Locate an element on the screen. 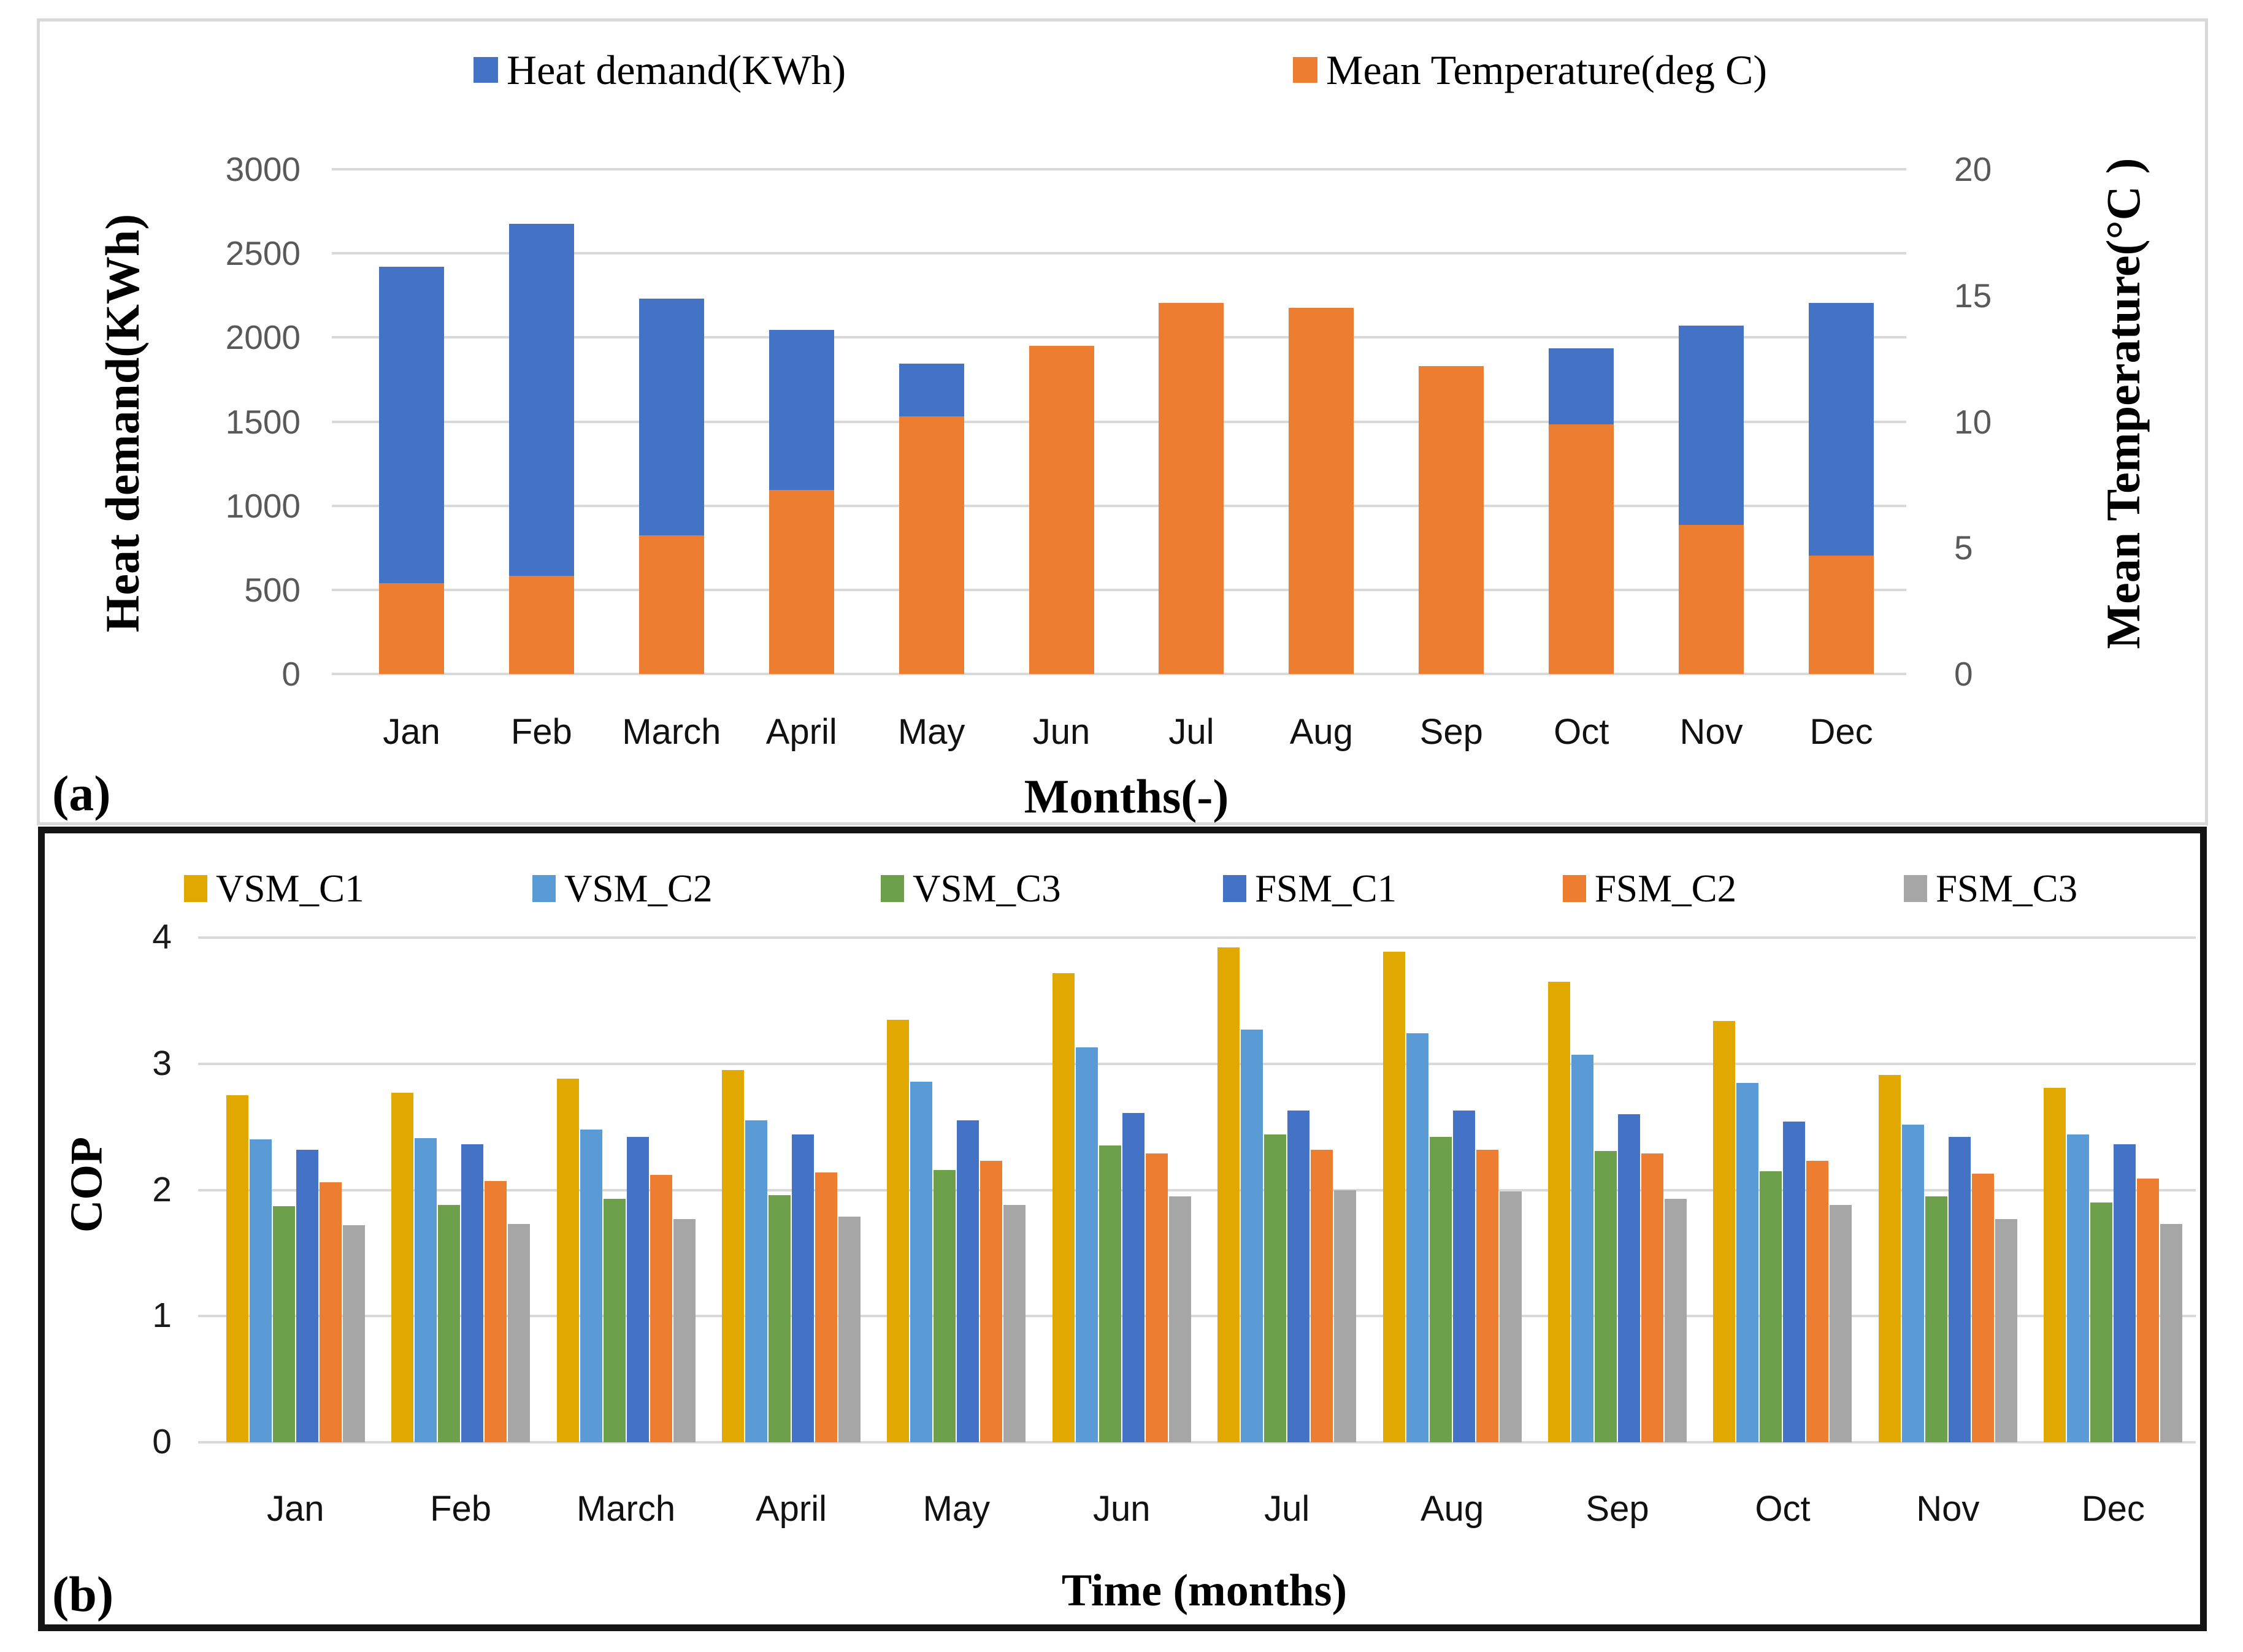 The height and width of the screenshot is (1652, 2243). legend-label: Heat demand(KWh) is located at coordinates (676, 70).